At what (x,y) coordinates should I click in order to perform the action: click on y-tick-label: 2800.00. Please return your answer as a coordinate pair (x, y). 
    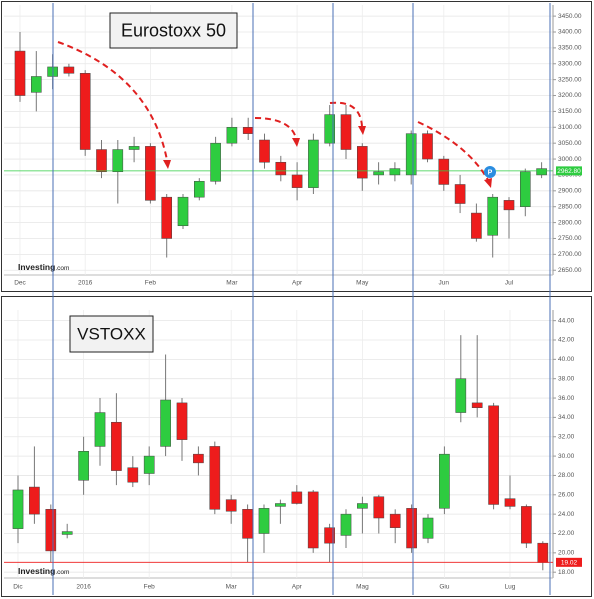
    Looking at the image, I should click on (570, 222).